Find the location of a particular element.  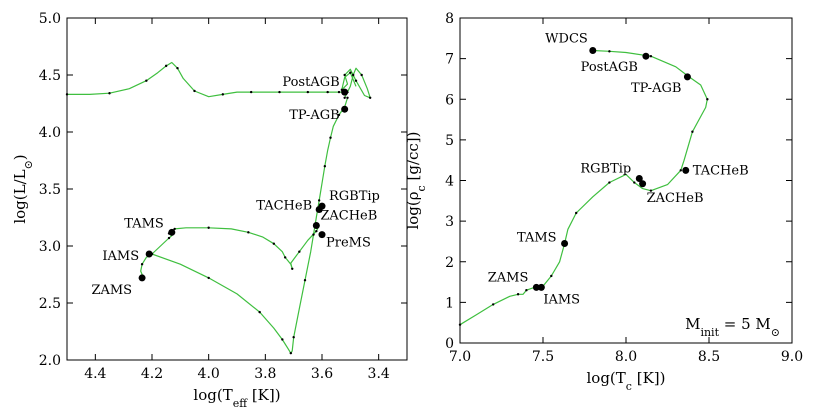

hr-y-tick-label: 3.0 is located at coordinates (50, 247).